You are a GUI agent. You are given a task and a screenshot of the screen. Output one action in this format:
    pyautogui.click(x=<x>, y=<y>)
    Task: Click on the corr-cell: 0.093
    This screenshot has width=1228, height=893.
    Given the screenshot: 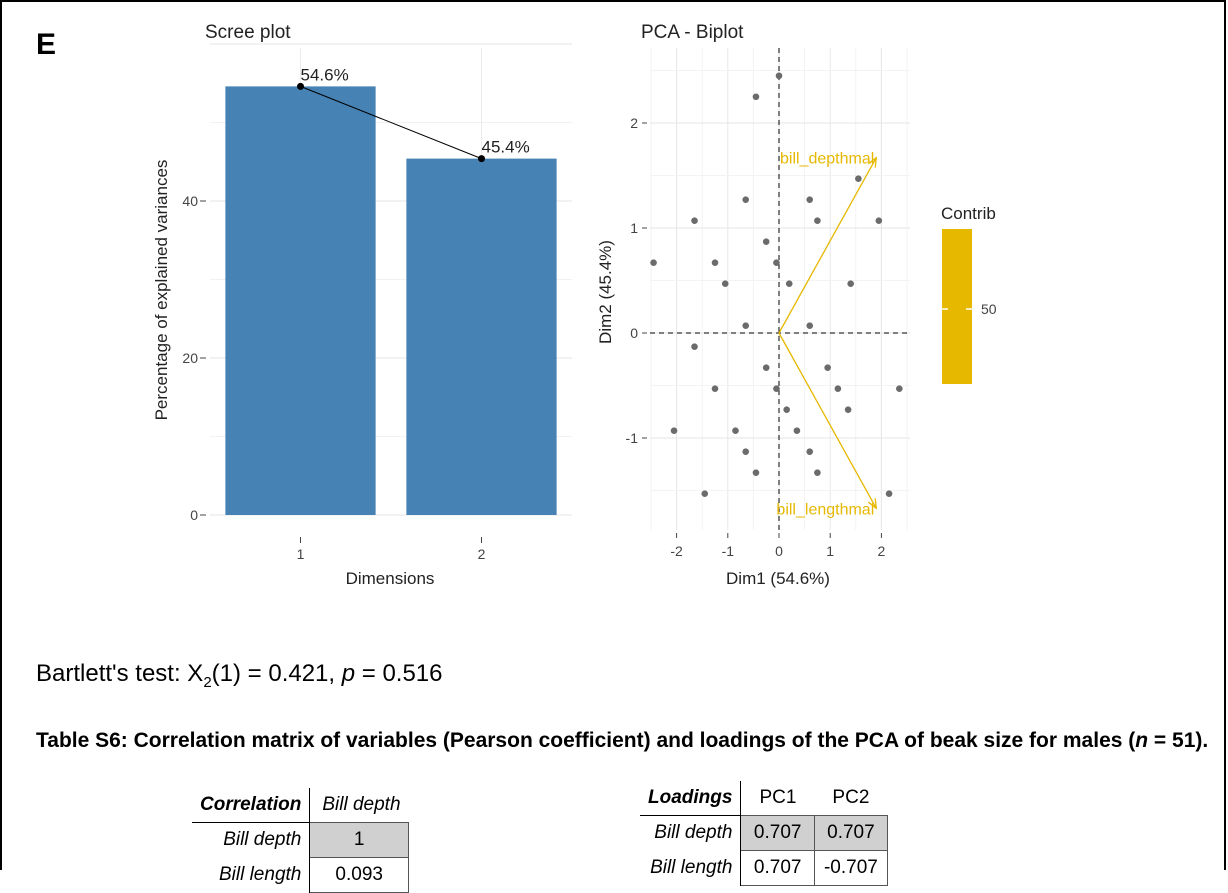 What is the action you would take?
    pyautogui.click(x=359, y=875)
    